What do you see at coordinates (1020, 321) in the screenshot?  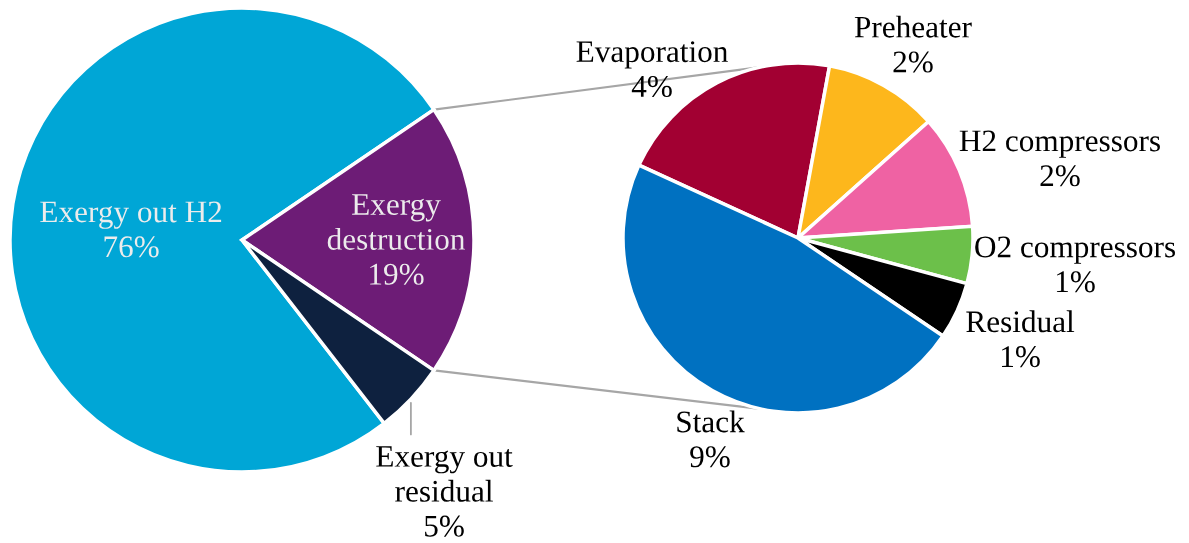 I see `slice-label: Residual` at bounding box center [1020, 321].